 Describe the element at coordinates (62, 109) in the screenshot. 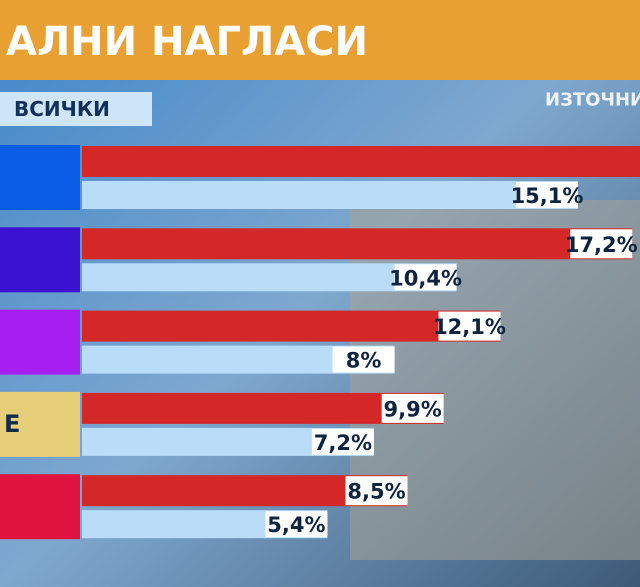

I see `tab-label: ВСИЧКИ` at that location.